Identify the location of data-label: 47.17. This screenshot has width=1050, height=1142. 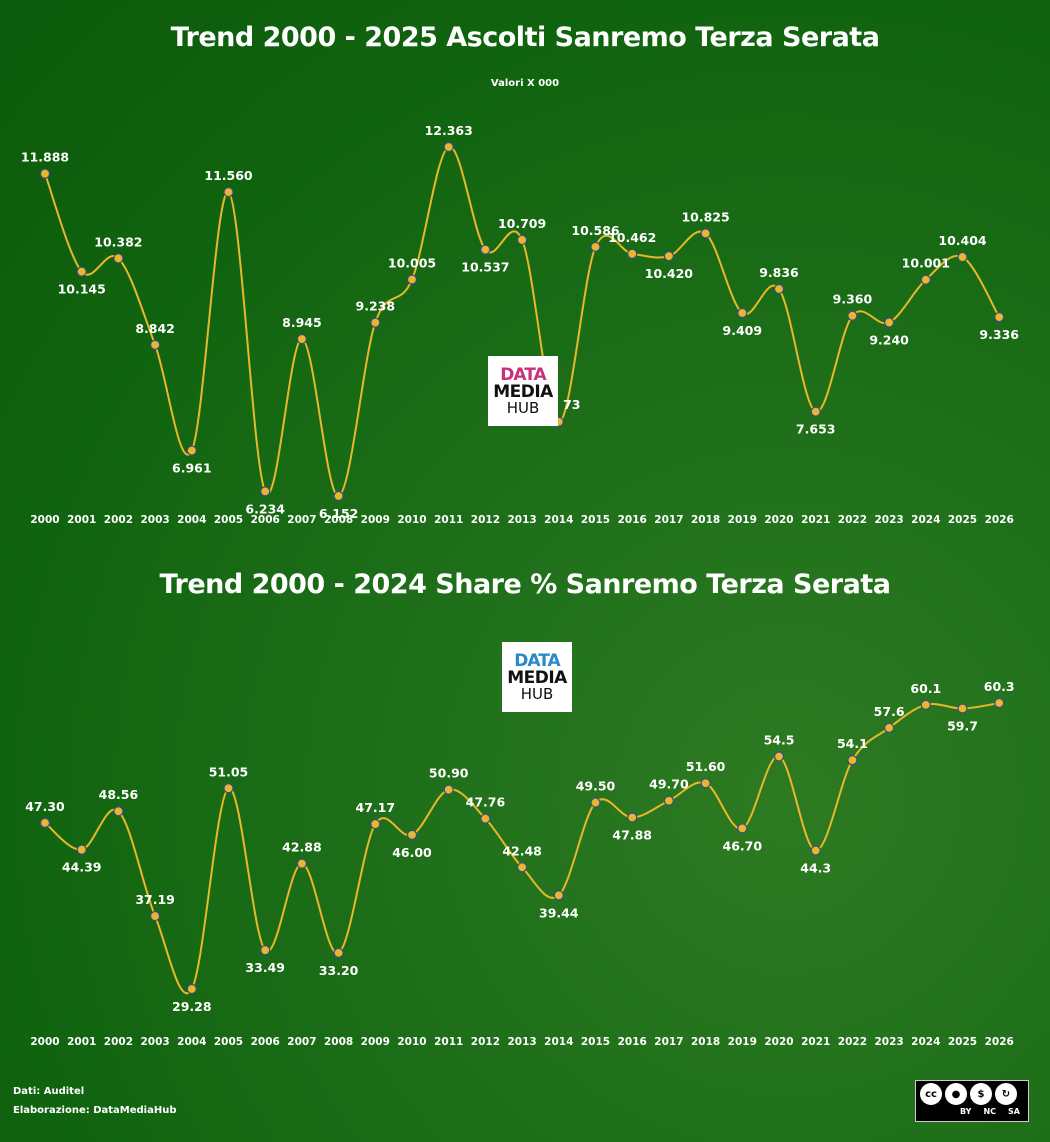
(376, 807).